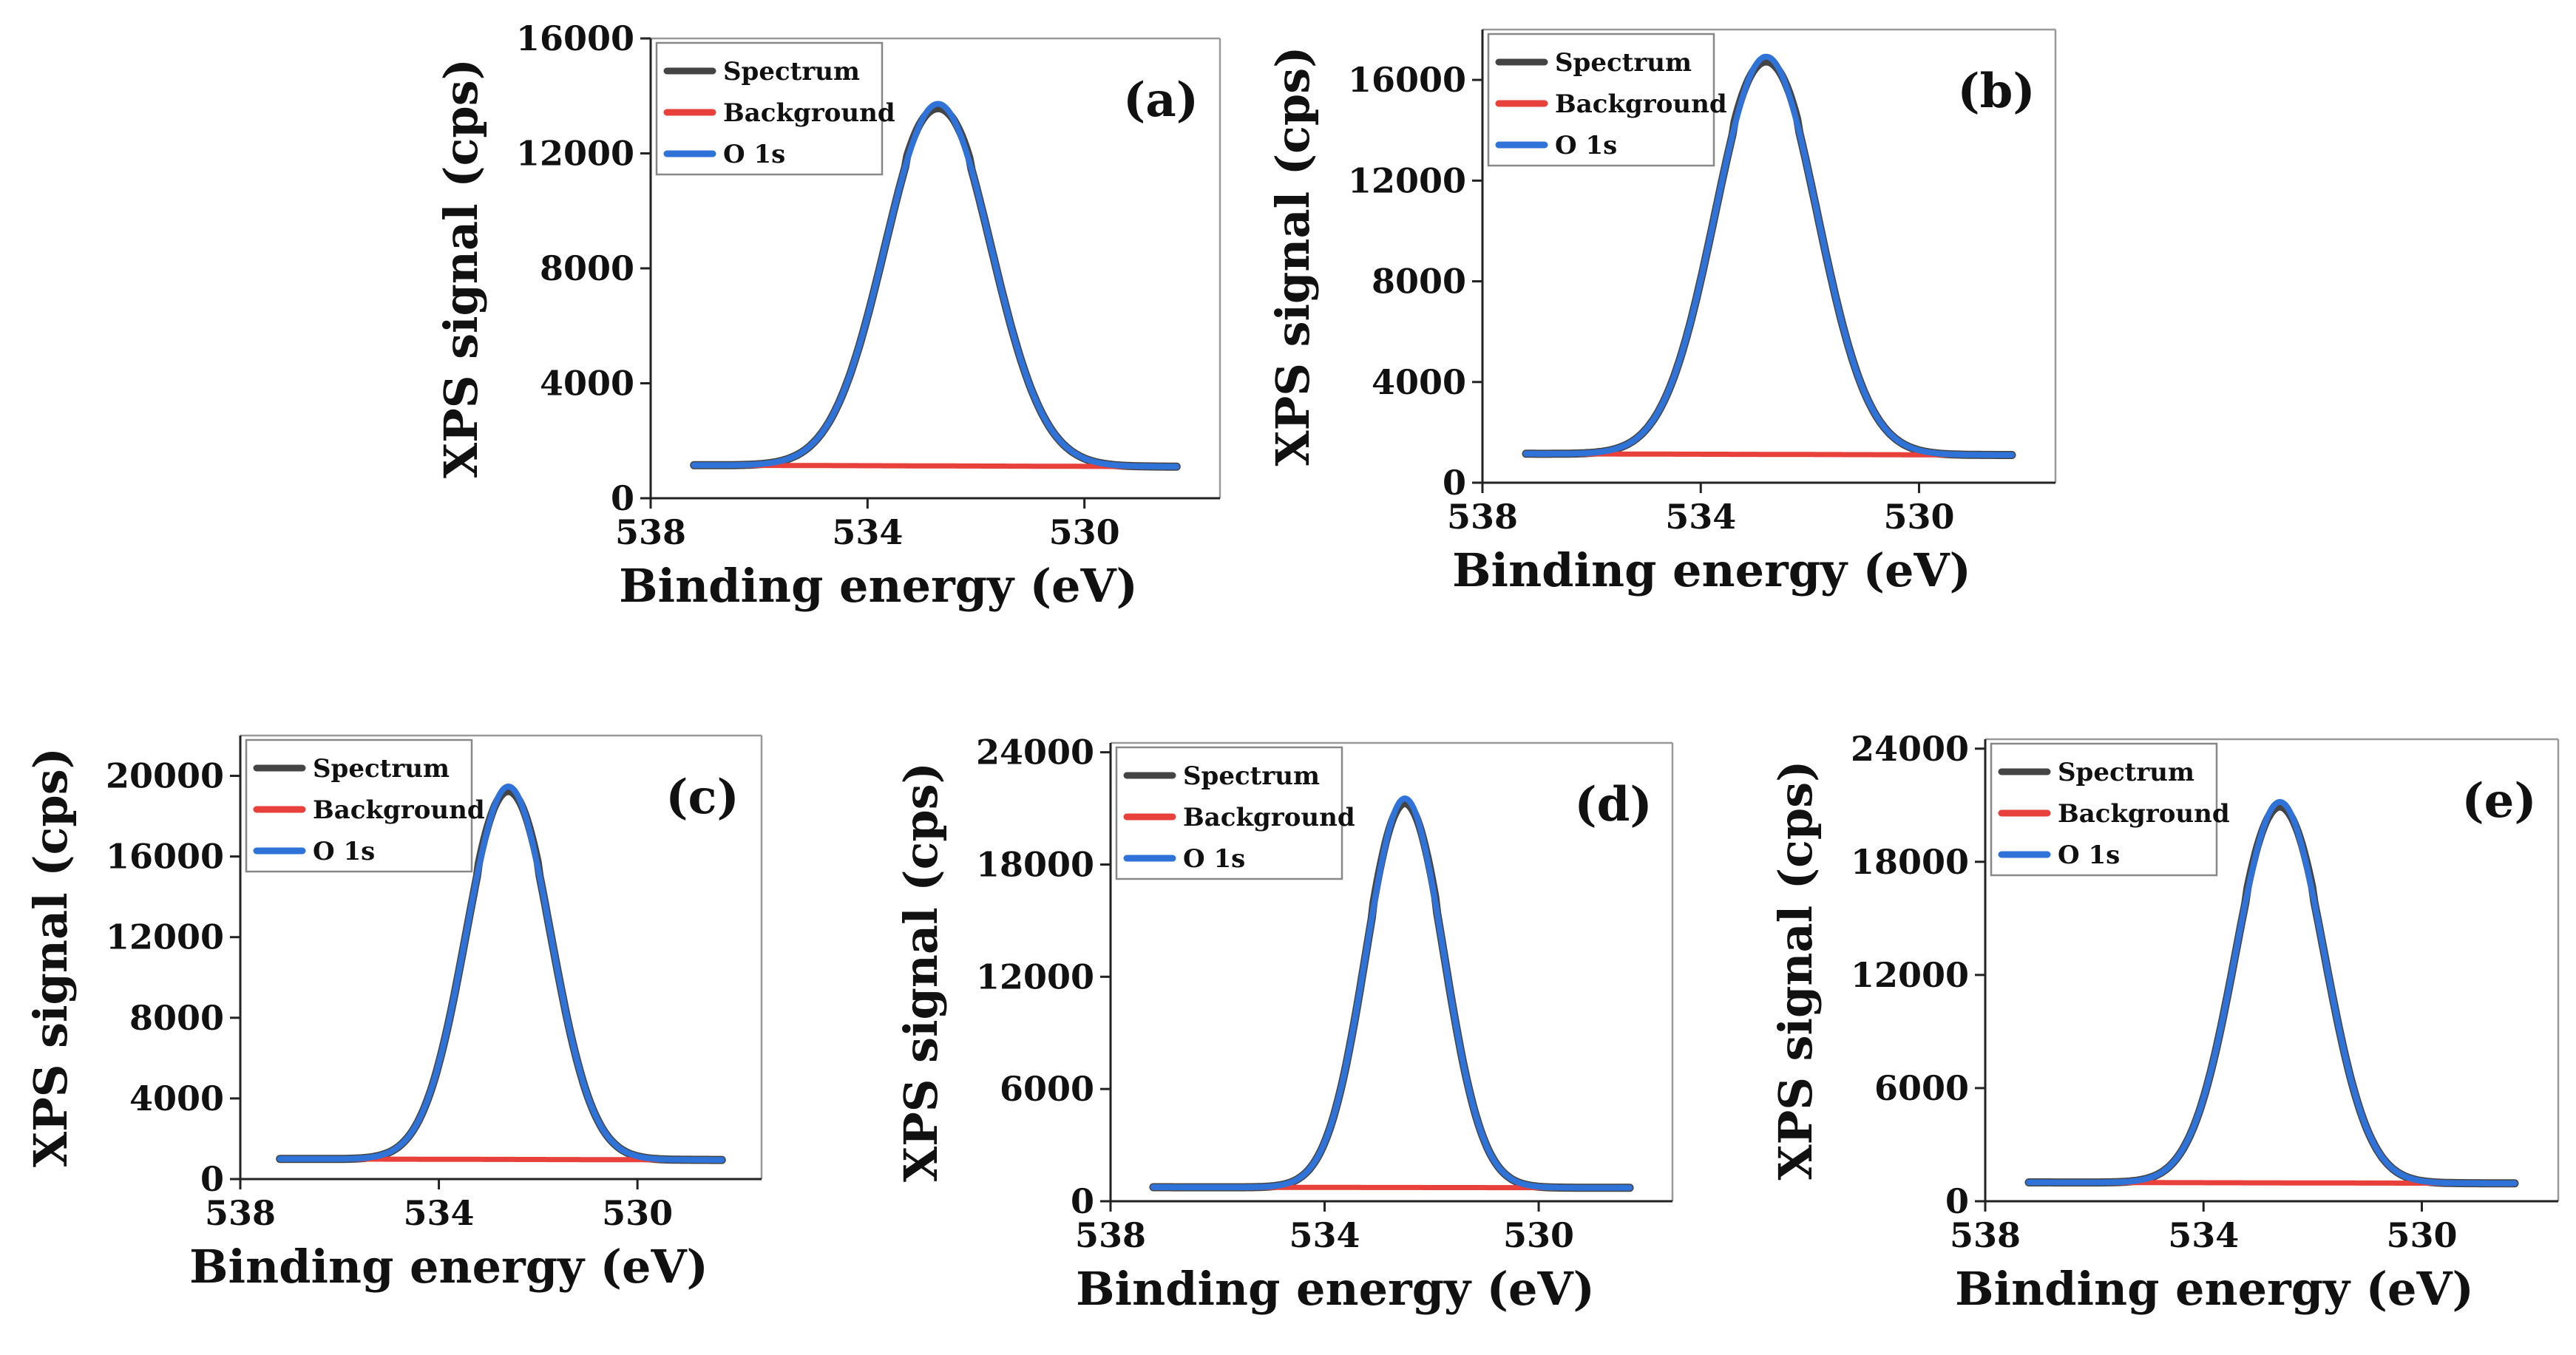 The image size is (2576, 1355). What do you see at coordinates (1613, 805) in the screenshot?
I see `panel-label: (d)` at bounding box center [1613, 805].